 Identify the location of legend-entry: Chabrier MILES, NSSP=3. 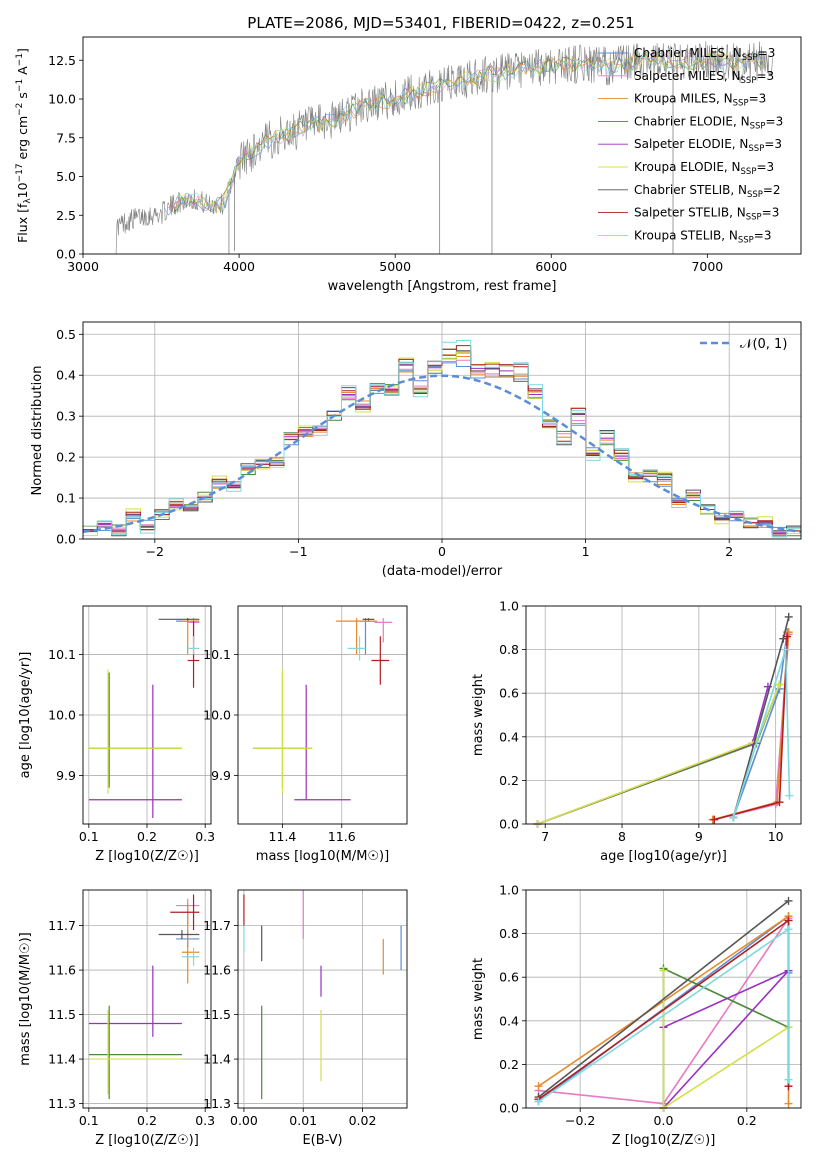
(704, 54).